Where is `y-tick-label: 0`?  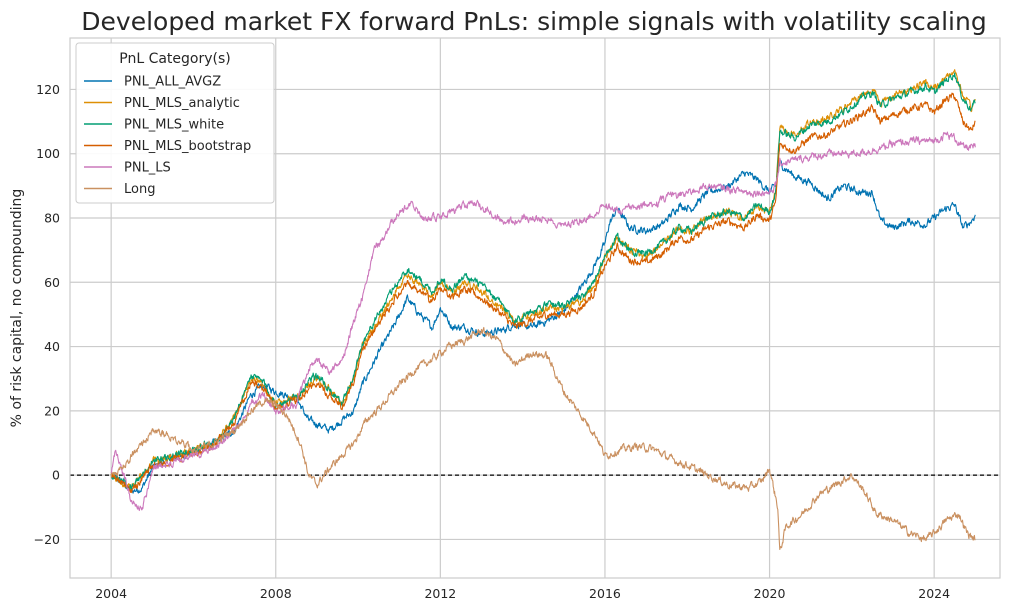 y-tick-label: 0 is located at coordinates (56, 475).